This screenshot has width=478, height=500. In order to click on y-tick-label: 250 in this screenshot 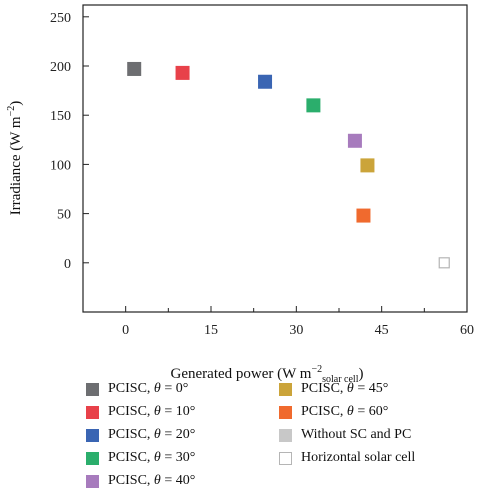, I will do `click(60, 18)`.